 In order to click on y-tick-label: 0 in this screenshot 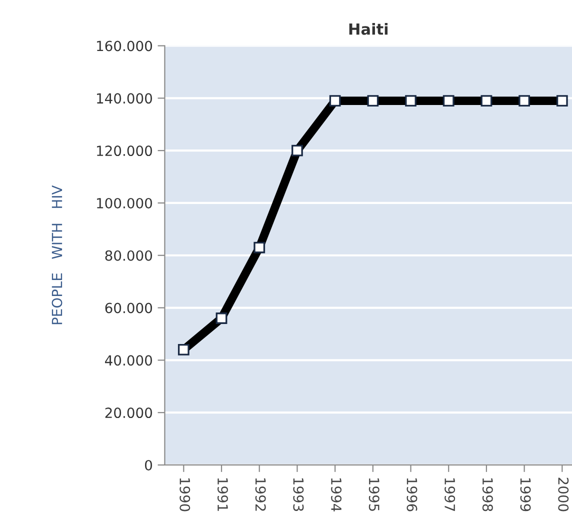, I will do `click(148, 465)`.